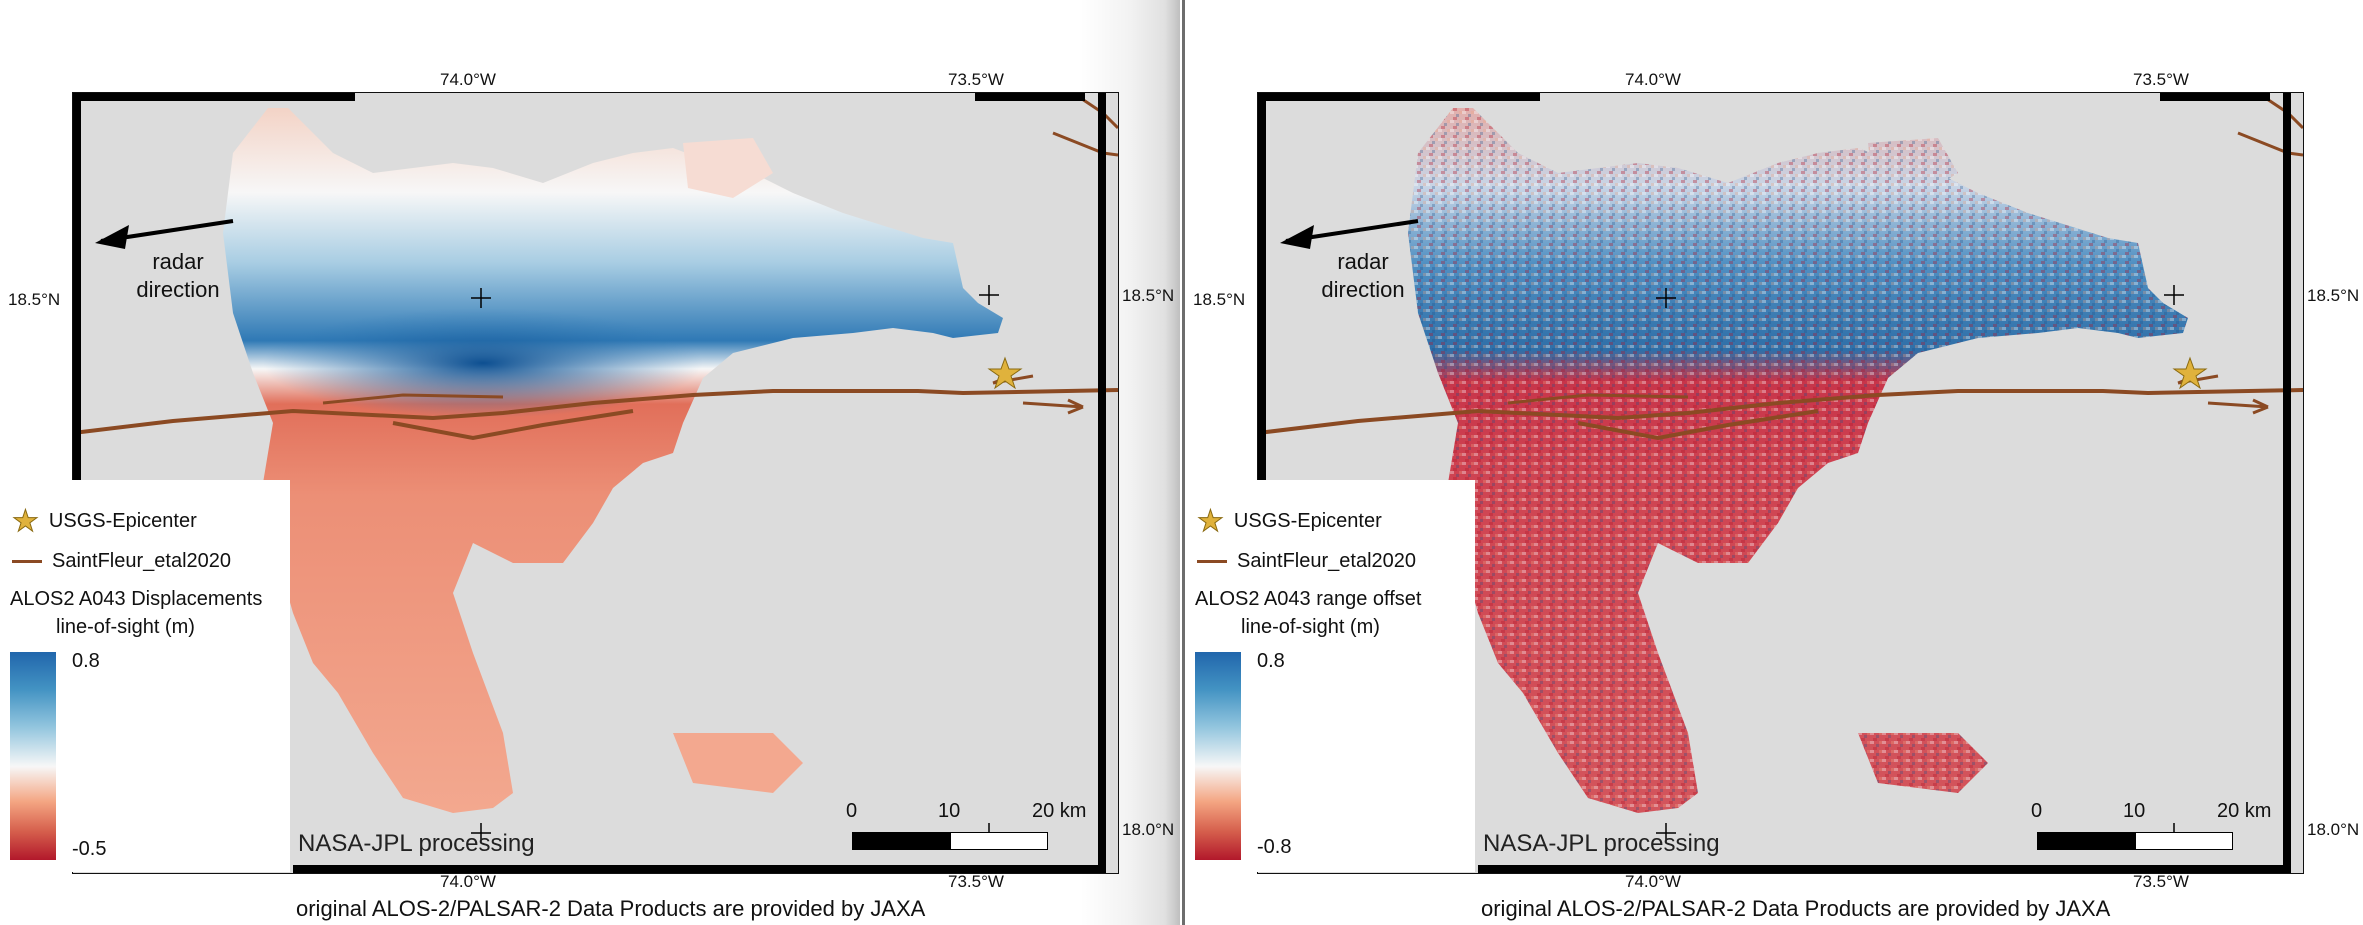  I want to click on uplift-maximum, so click(483, 363).